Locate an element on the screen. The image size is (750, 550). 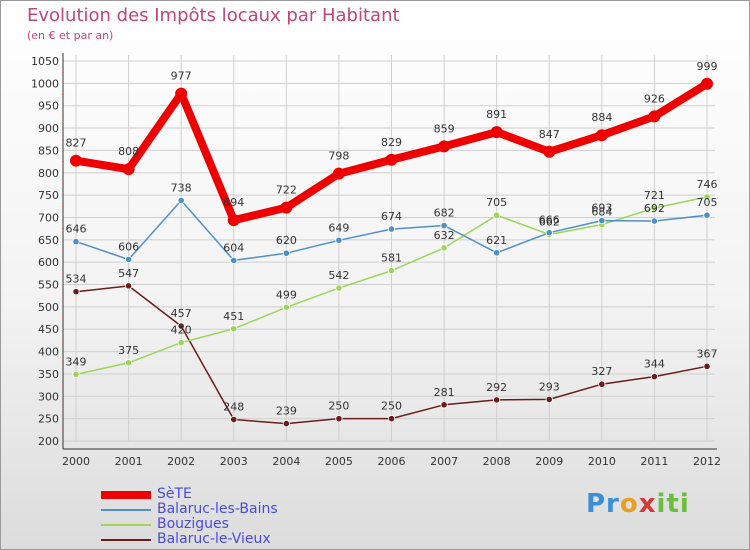
data-label-s-te-2005: 798 is located at coordinates (338, 156).